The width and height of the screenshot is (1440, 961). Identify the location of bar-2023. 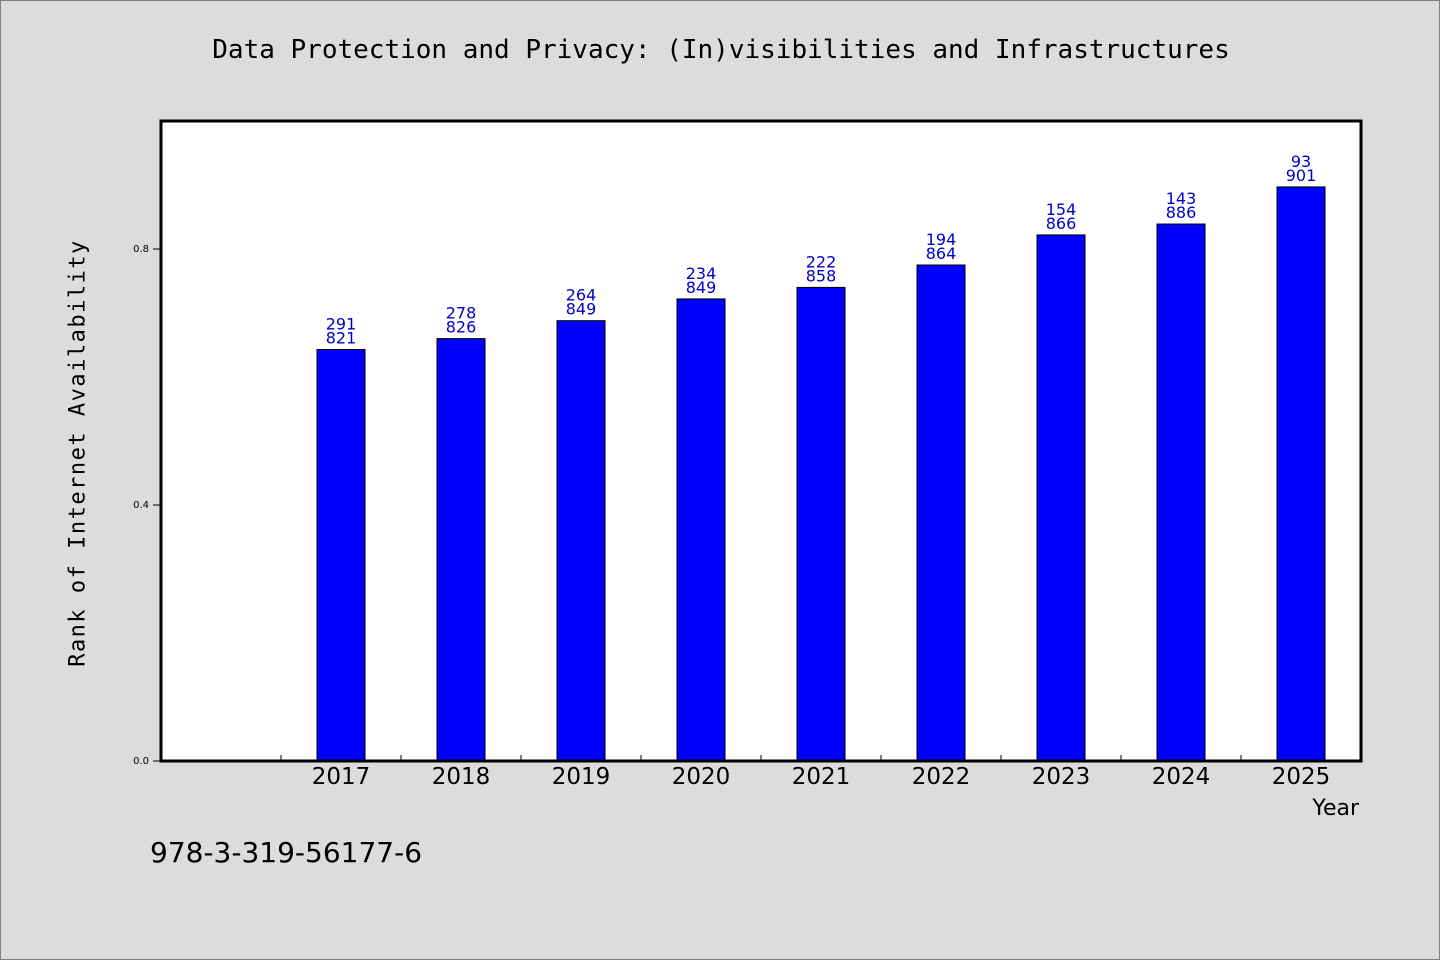
(1061, 498).